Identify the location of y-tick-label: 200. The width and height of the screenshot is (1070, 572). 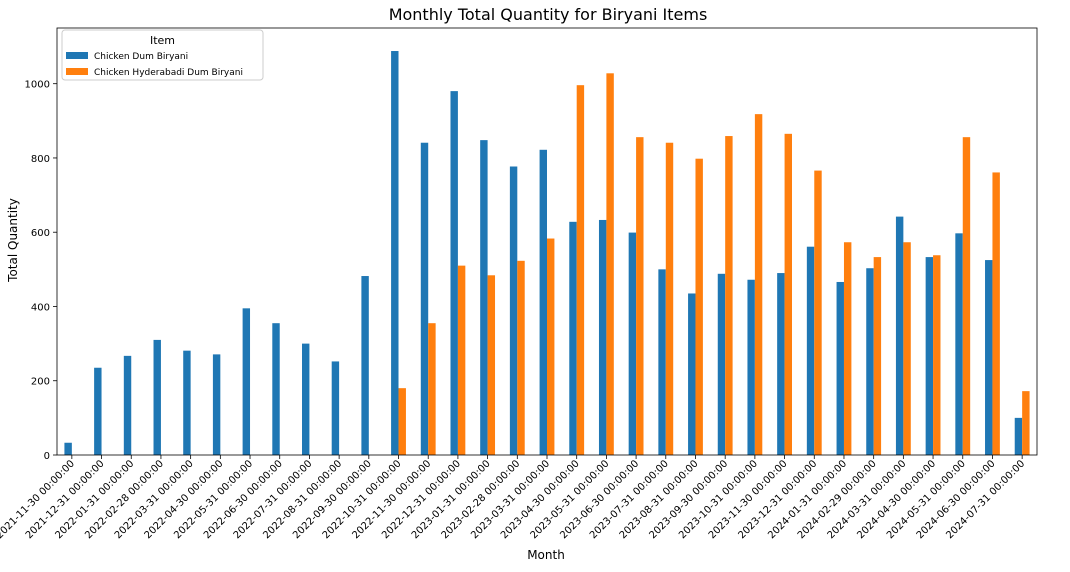
(40, 382).